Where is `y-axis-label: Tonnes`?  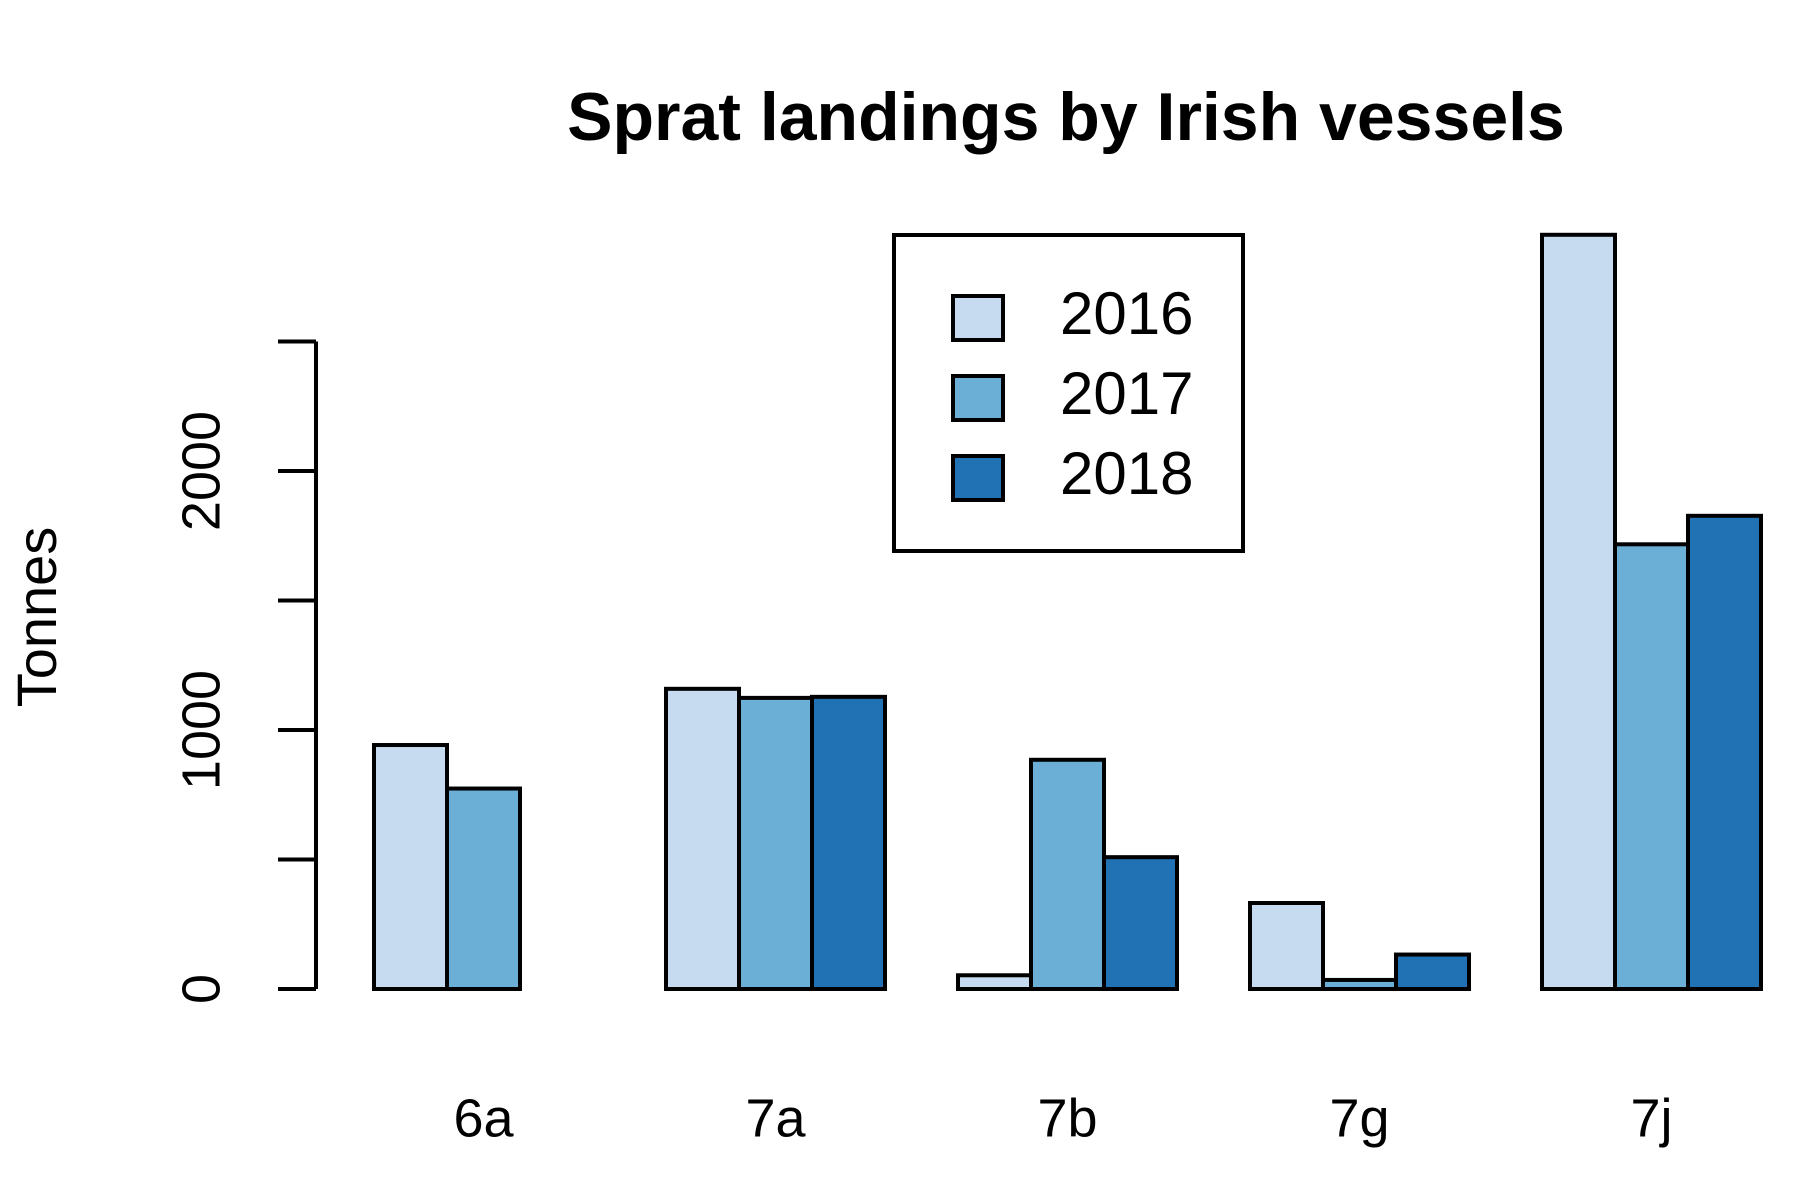
y-axis-label: Tonnes is located at coordinates (36, 617).